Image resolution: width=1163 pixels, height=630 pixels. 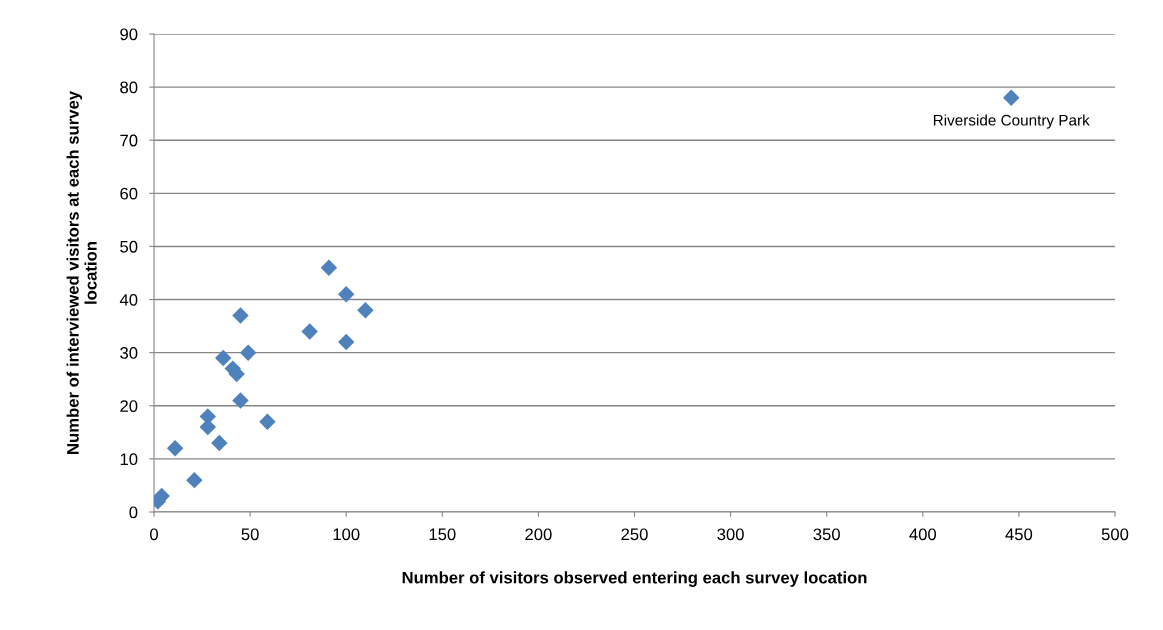 What do you see at coordinates (133, 512) in the screenshot?
I see `y-tick-label: 0` at bounding box center [133, 512].